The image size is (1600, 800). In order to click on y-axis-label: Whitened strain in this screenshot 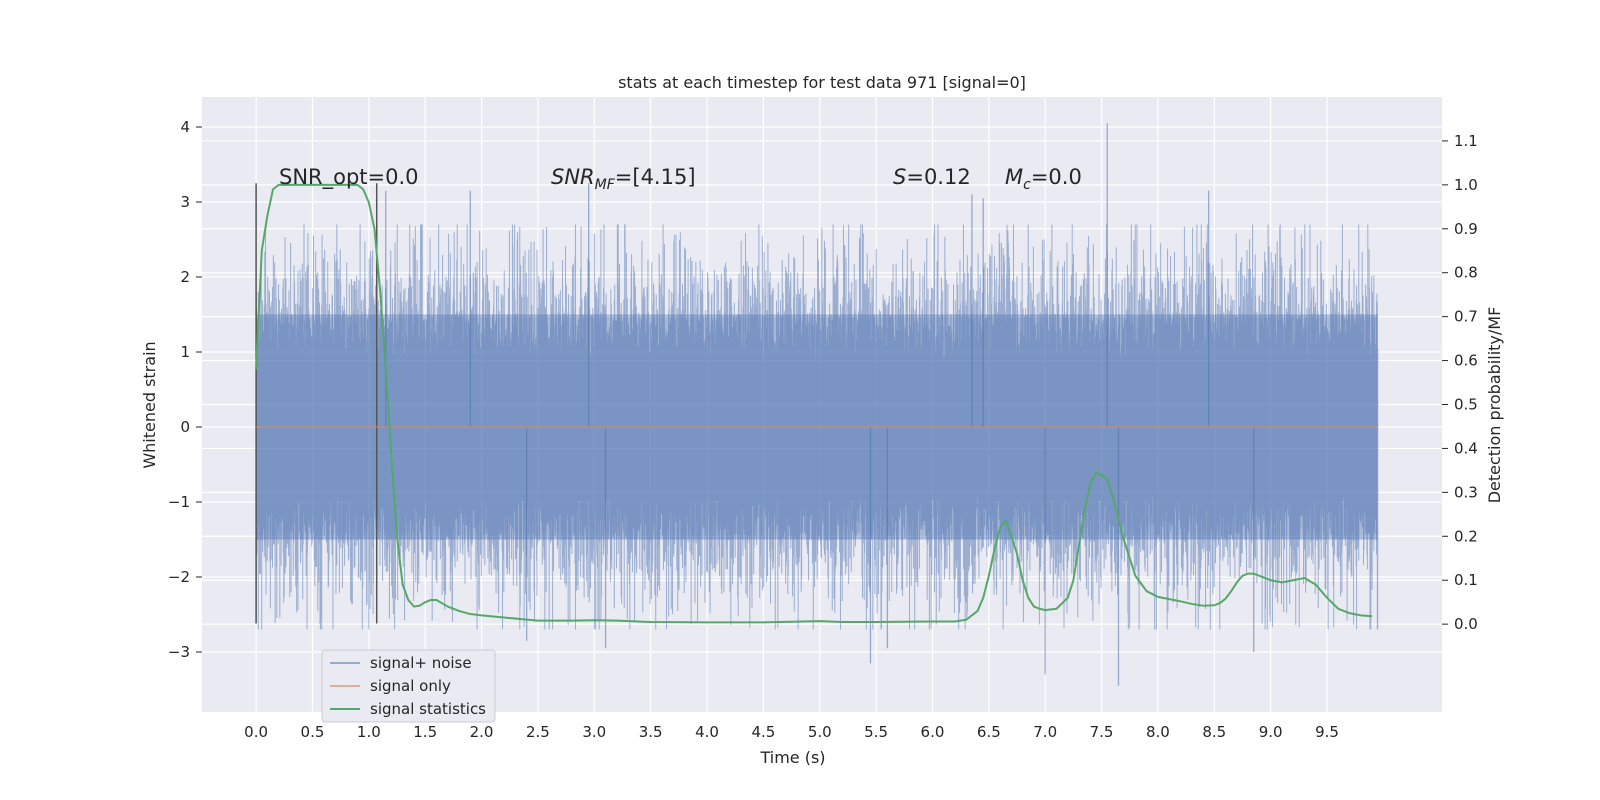, I will do `click(149, 404)`.